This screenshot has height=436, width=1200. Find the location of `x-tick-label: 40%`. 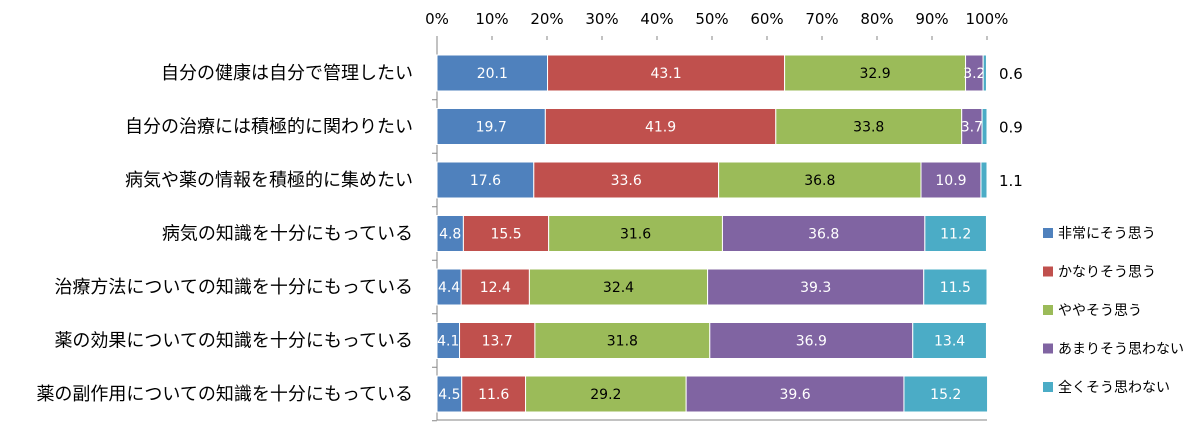

x-tick-label: 40% is located at coordinates (656, 19).